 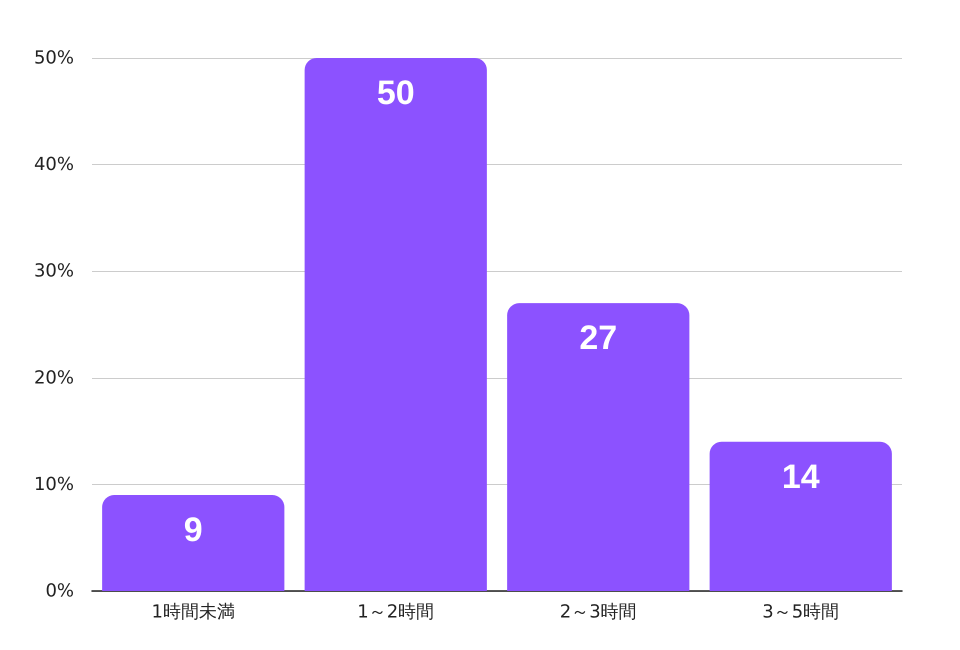 What do you see at coordinates (395, 612) in the screenshot?
I see `x-tick-label: 1～2時間` at bounding box center [395, 612].